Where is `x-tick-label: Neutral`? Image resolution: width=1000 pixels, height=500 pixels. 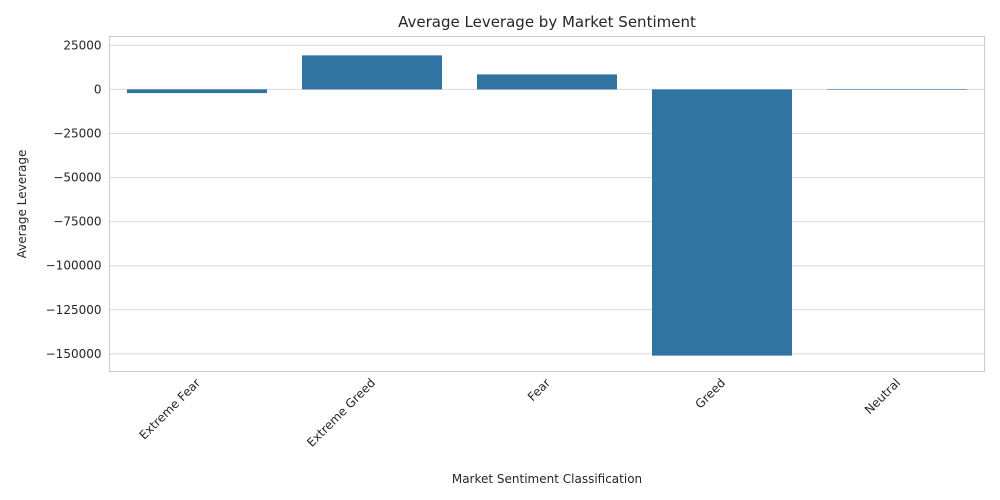 x-tick-label: Neutral is located at coordinates (882, 396).